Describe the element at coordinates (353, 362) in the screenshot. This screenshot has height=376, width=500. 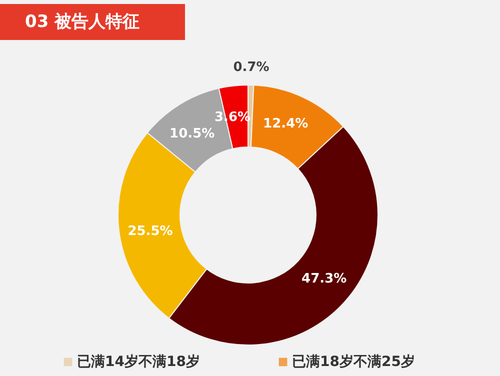
I see `legend-label: 已满18岁不满25岁` at that location.